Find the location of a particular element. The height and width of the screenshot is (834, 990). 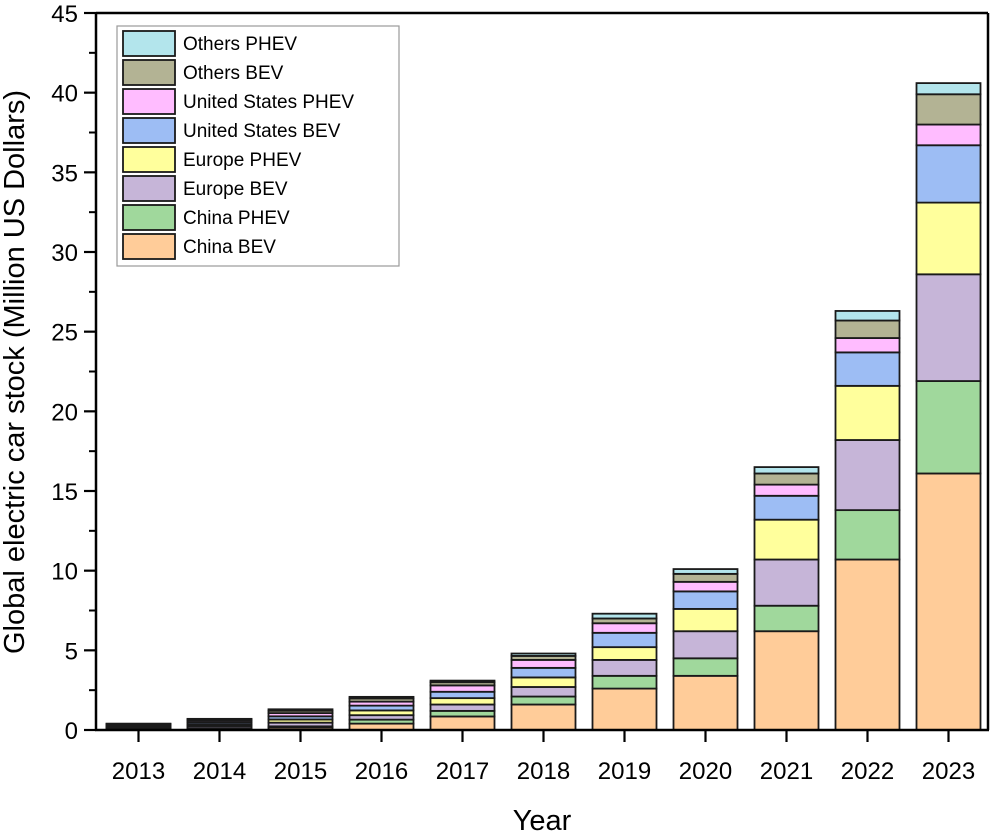

legend-label-others-bev: Others BEV is located at coordinates (233, 73).